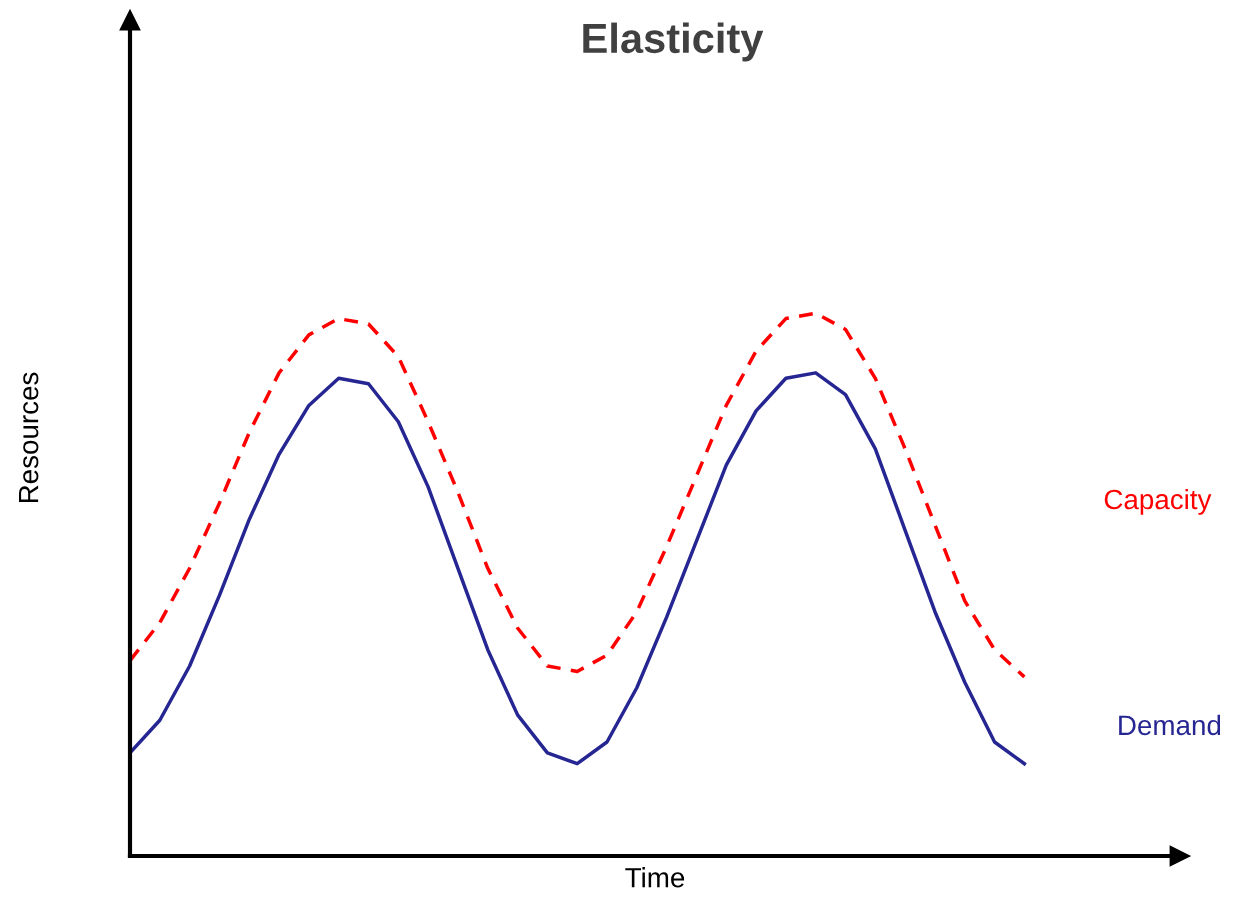 This screenshot has height=911, width=1258. I want to click on y-axis-title: Resources, so click(29, 437).